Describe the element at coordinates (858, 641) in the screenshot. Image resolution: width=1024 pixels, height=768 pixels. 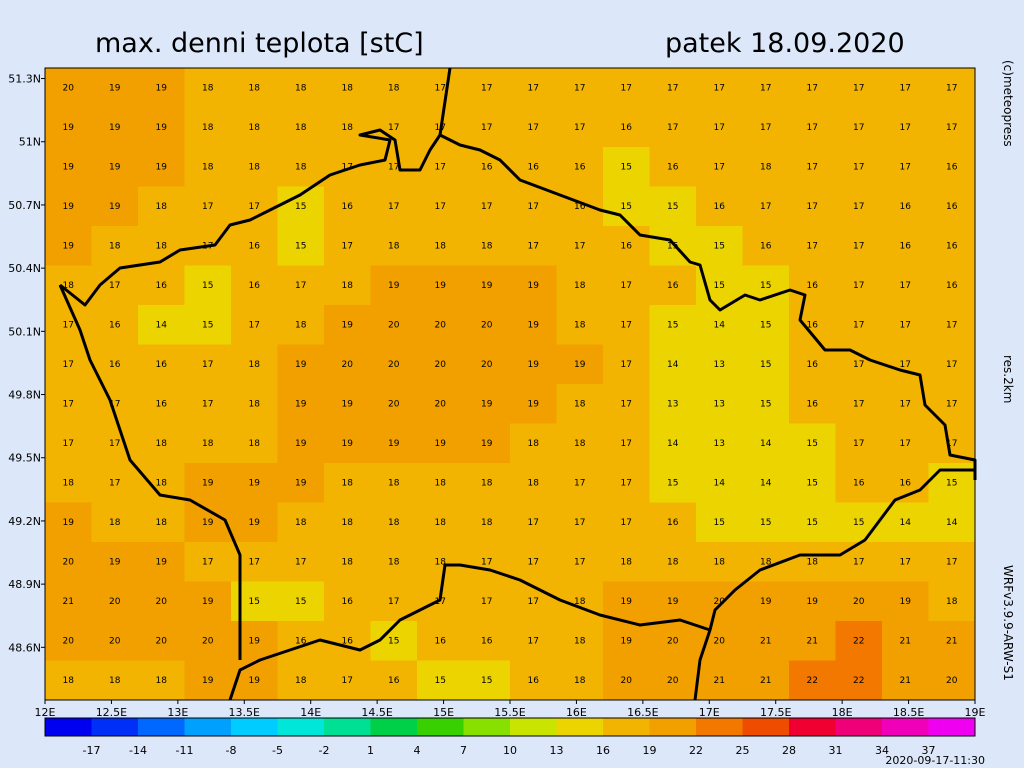
I see `cell-value: 22` at that location.